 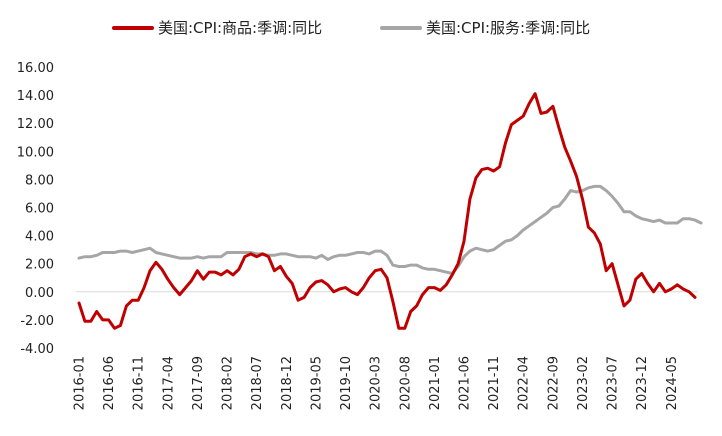 I want to click on x-tick-label: 2024-05, so click(x=672, y=383).